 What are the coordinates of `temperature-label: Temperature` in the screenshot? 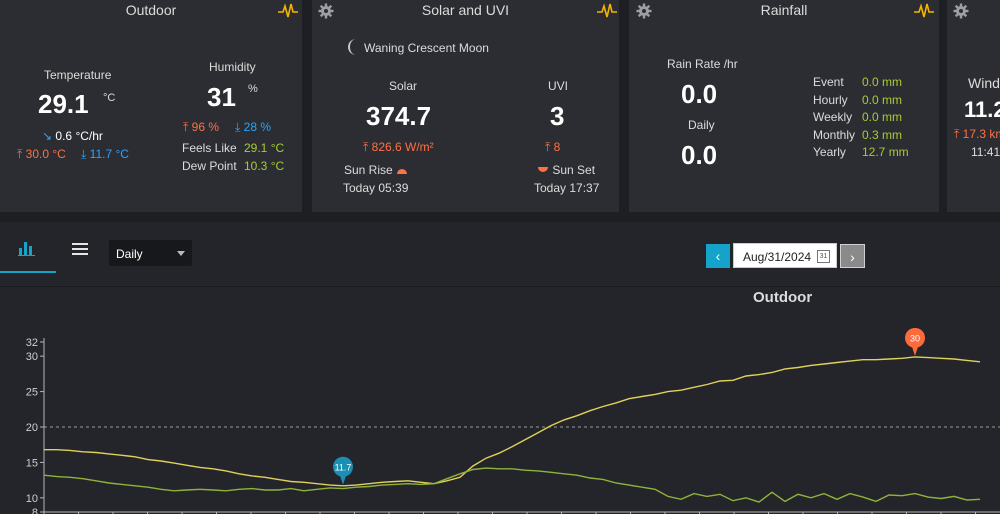 It's located at (78, 75).